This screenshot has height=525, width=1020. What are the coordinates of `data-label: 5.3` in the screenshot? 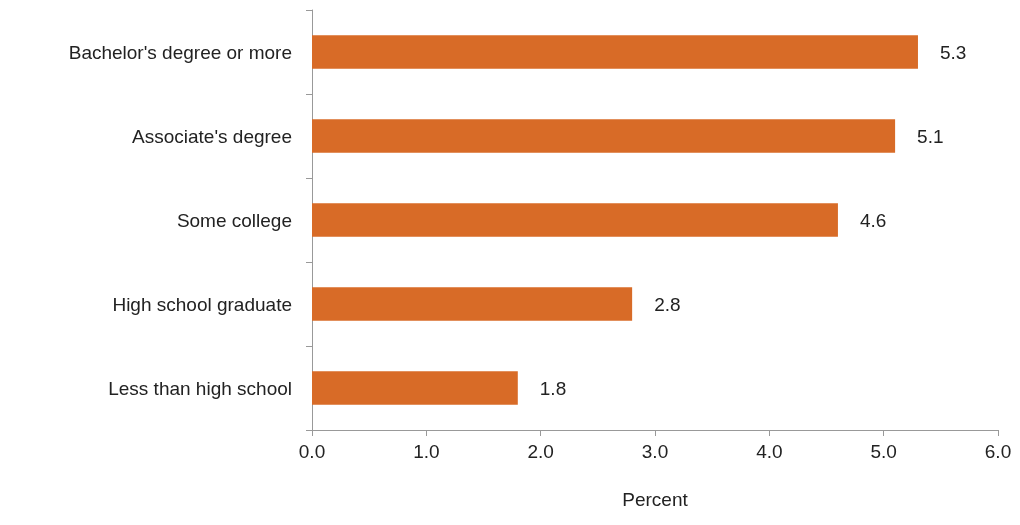 It's located at (953, 52).